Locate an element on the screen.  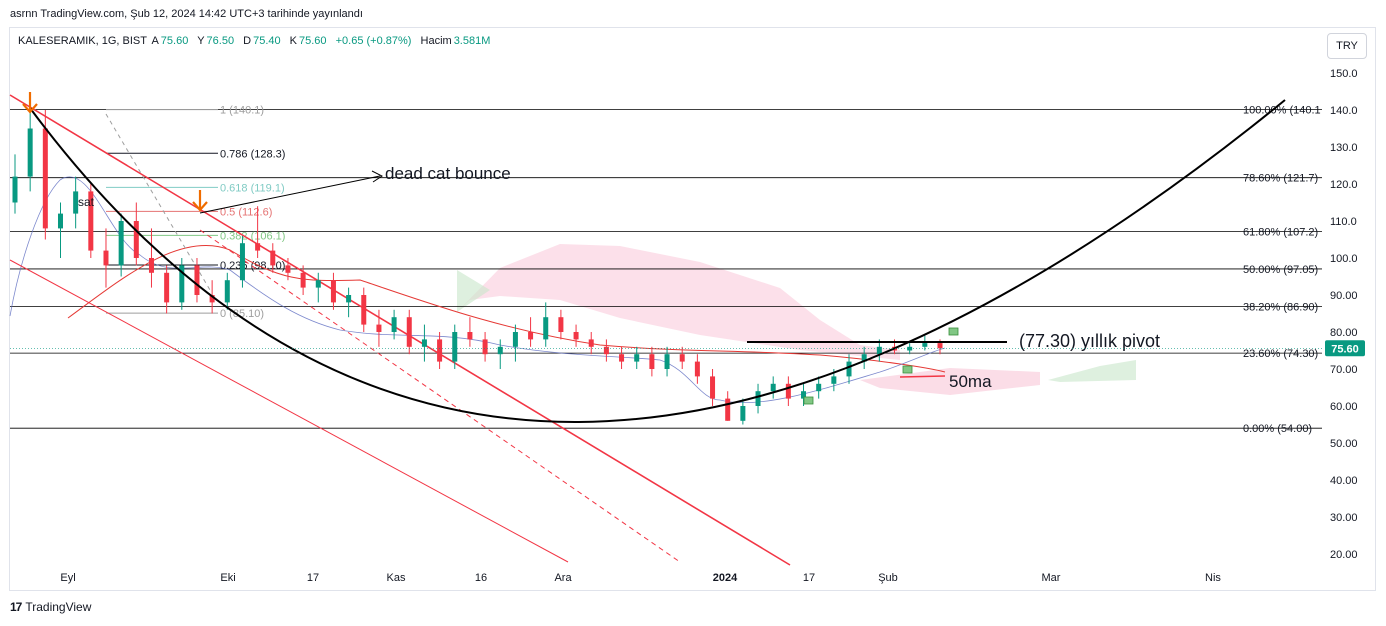
future-cloud-bullish is located at coordinates (1092, 371).